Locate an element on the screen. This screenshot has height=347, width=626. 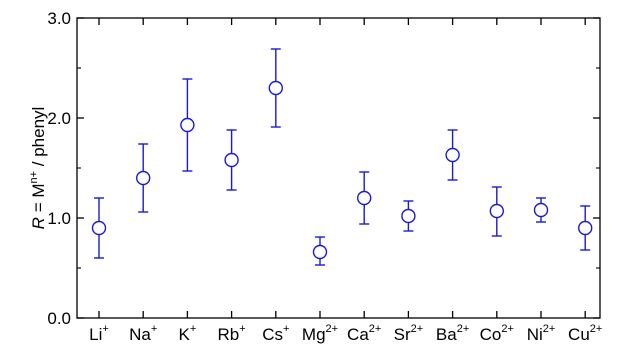
x-tick-label: Cu2+ is located at coordinates (585, 333).